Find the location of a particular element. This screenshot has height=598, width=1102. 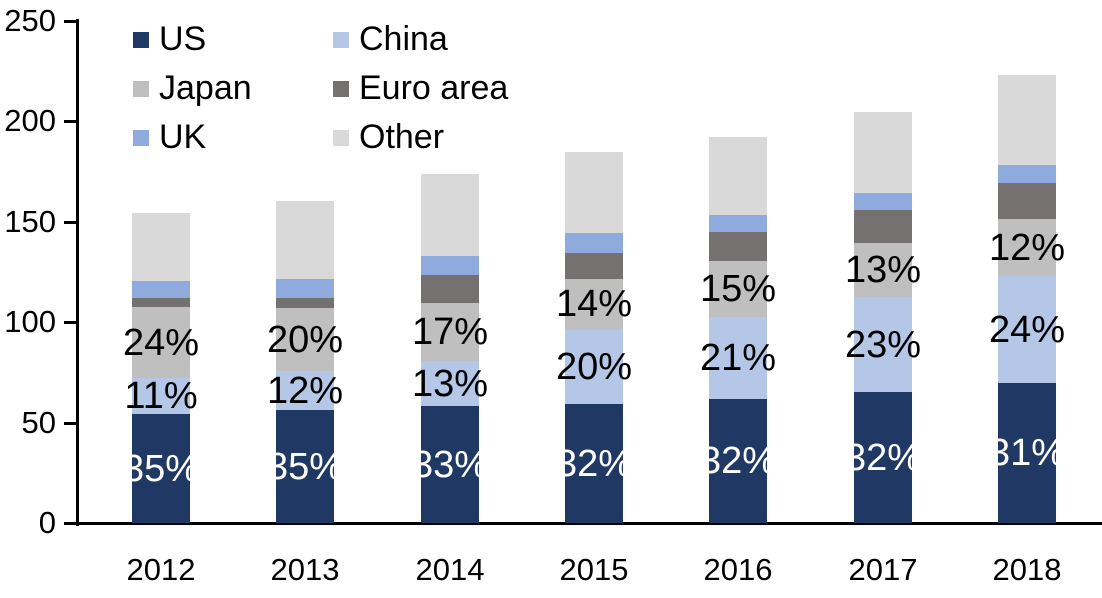

bar-2013-uk is located at coordinates (305, 288).